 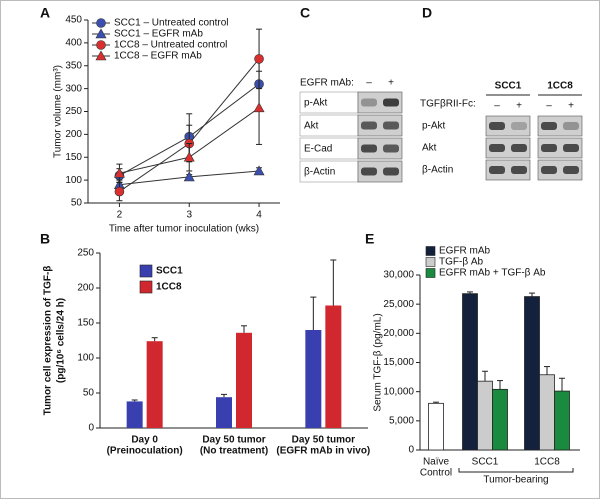 I want to click on legend-label: SCC1 – Untreated control, so click(x=171, y=23).